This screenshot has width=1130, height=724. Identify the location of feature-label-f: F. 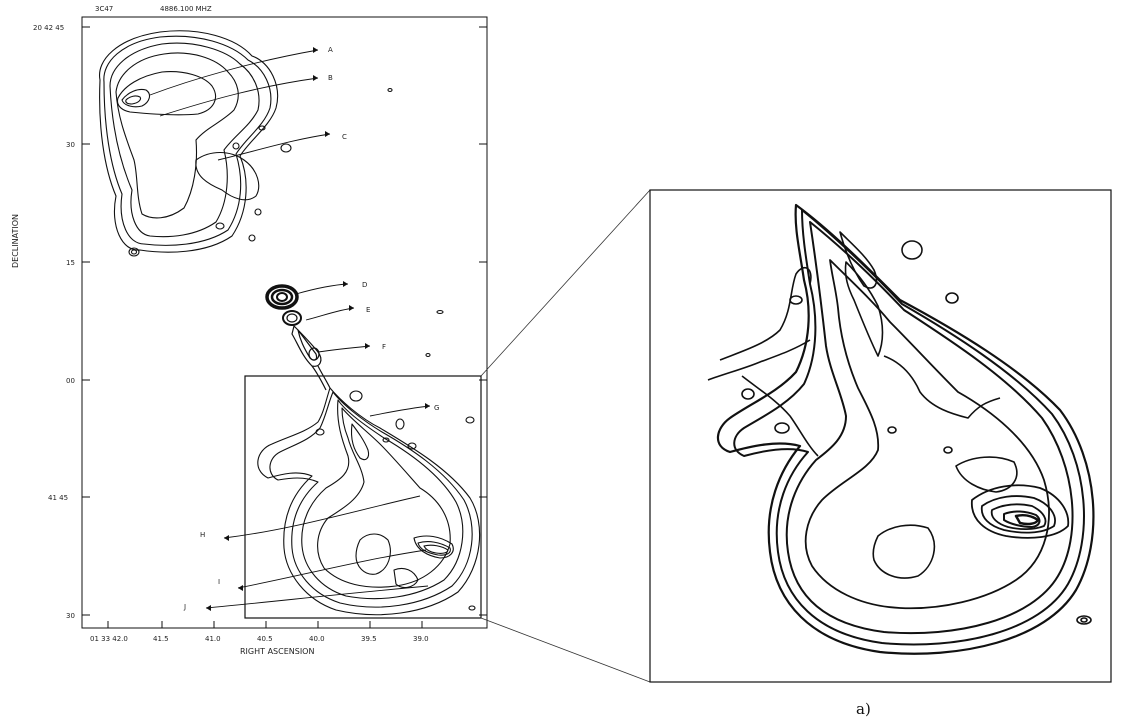
(384, 347).